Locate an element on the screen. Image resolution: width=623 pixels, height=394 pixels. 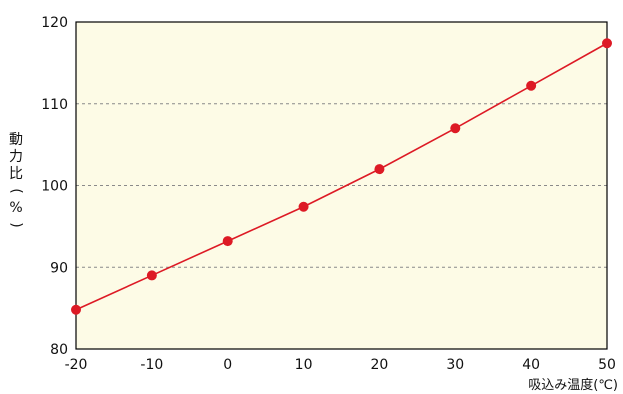
y-axis-label-char: ) is located at coordinates (16, 224).